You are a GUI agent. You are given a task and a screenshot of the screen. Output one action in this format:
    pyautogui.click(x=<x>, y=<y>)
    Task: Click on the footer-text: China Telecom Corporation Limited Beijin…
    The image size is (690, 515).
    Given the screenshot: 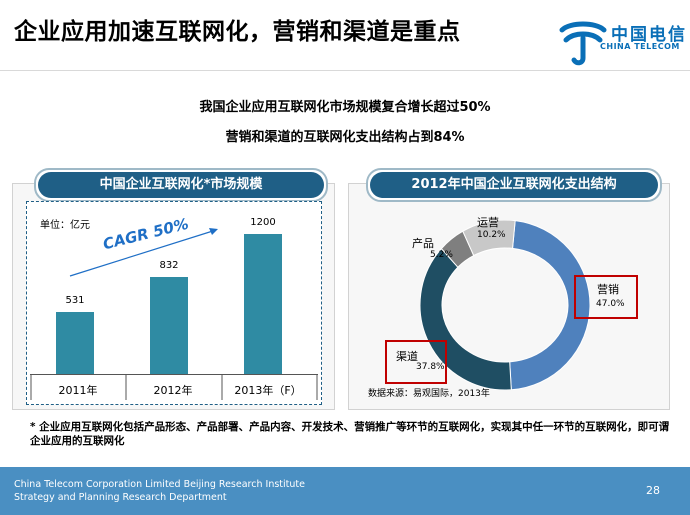 What is the action you would take?
    pyautogui.click(x=159, y=491)
    